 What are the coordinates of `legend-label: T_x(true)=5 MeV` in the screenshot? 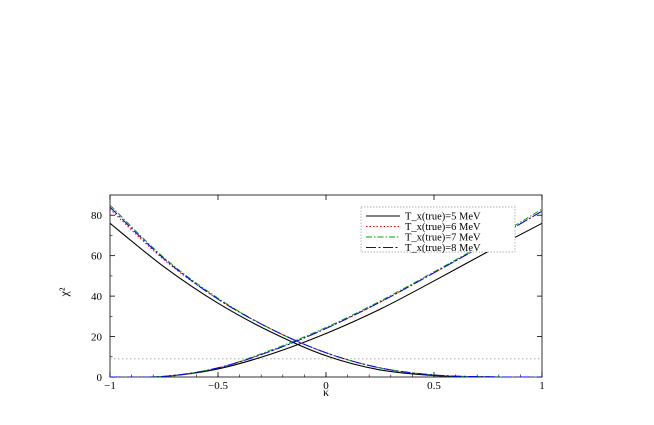 It's located at (443, 217).